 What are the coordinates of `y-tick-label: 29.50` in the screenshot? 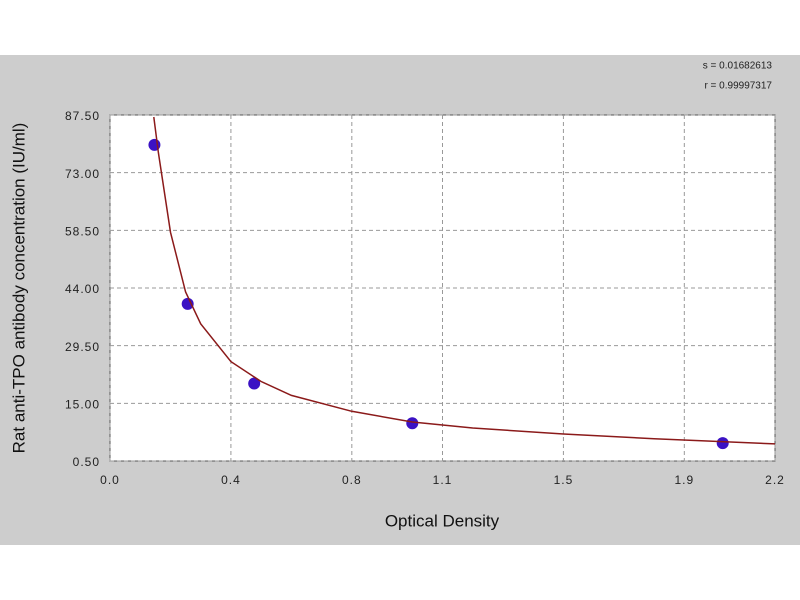 It's located at (82, 347).